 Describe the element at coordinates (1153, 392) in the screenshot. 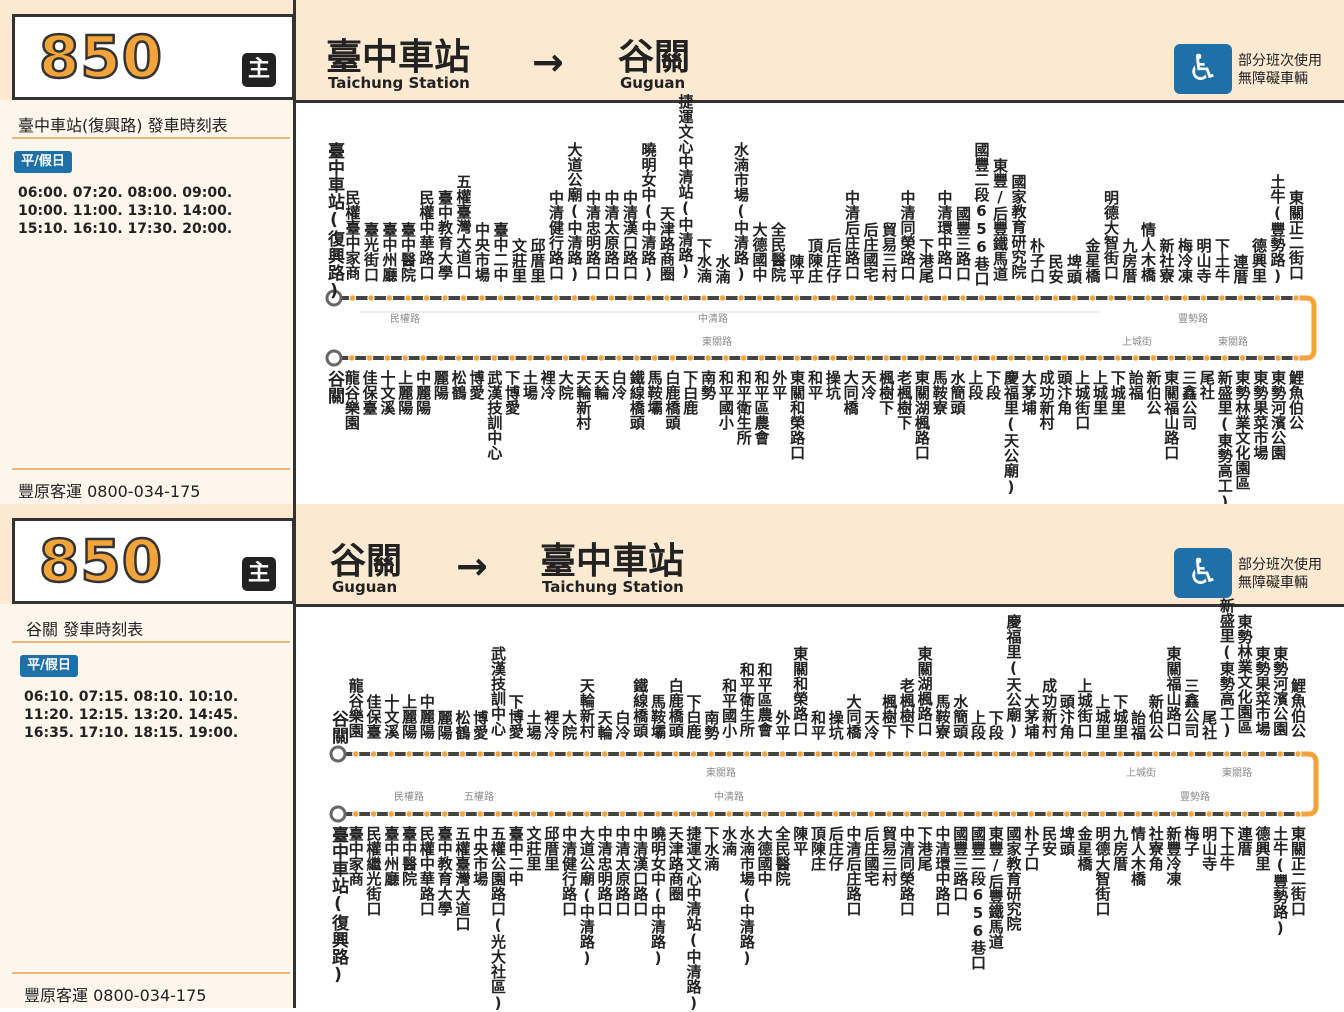

I see `stop-name: 新伯公` at that location.